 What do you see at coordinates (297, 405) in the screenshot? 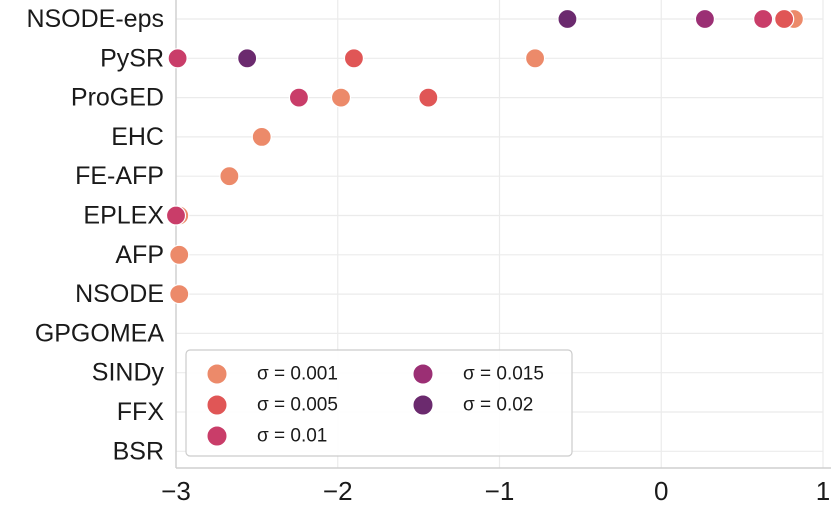
I see `legend-item-0-005-label: σ = 0.005` at bounding box center [297, 405].